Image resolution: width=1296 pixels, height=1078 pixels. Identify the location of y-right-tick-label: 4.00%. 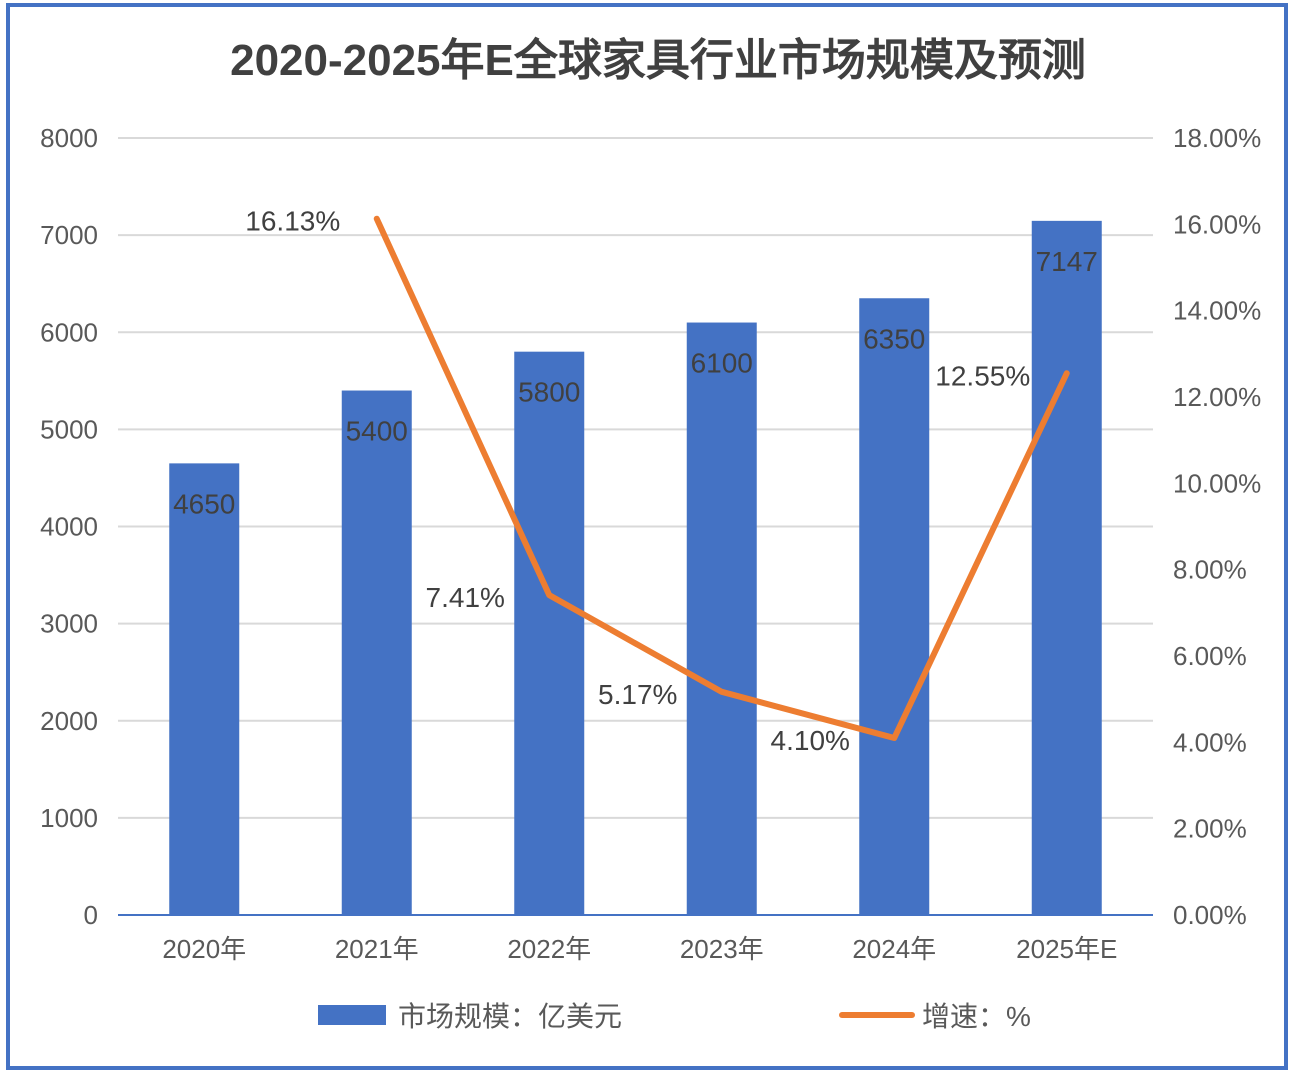
(1210, 742).